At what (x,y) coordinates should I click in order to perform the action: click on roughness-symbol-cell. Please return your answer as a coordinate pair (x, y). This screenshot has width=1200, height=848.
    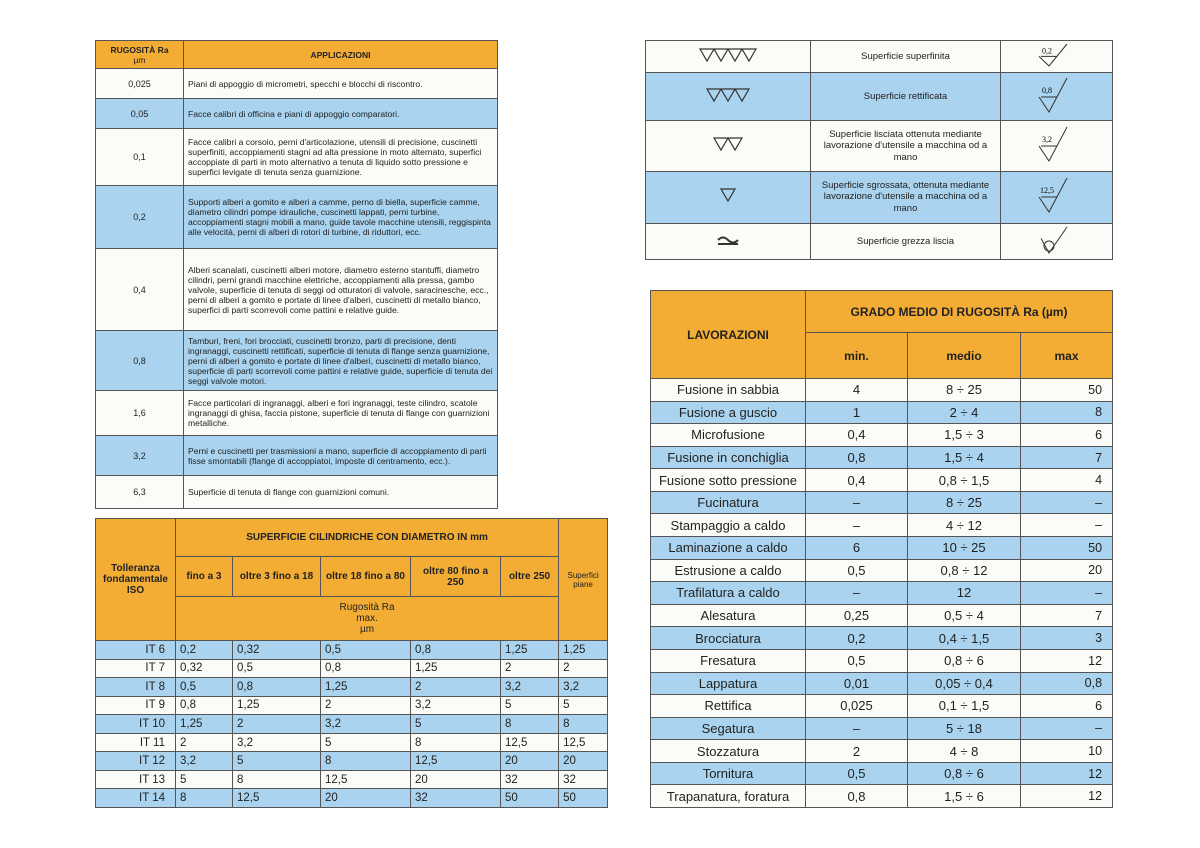
    Looking at the image, I should click on (1056, 241).